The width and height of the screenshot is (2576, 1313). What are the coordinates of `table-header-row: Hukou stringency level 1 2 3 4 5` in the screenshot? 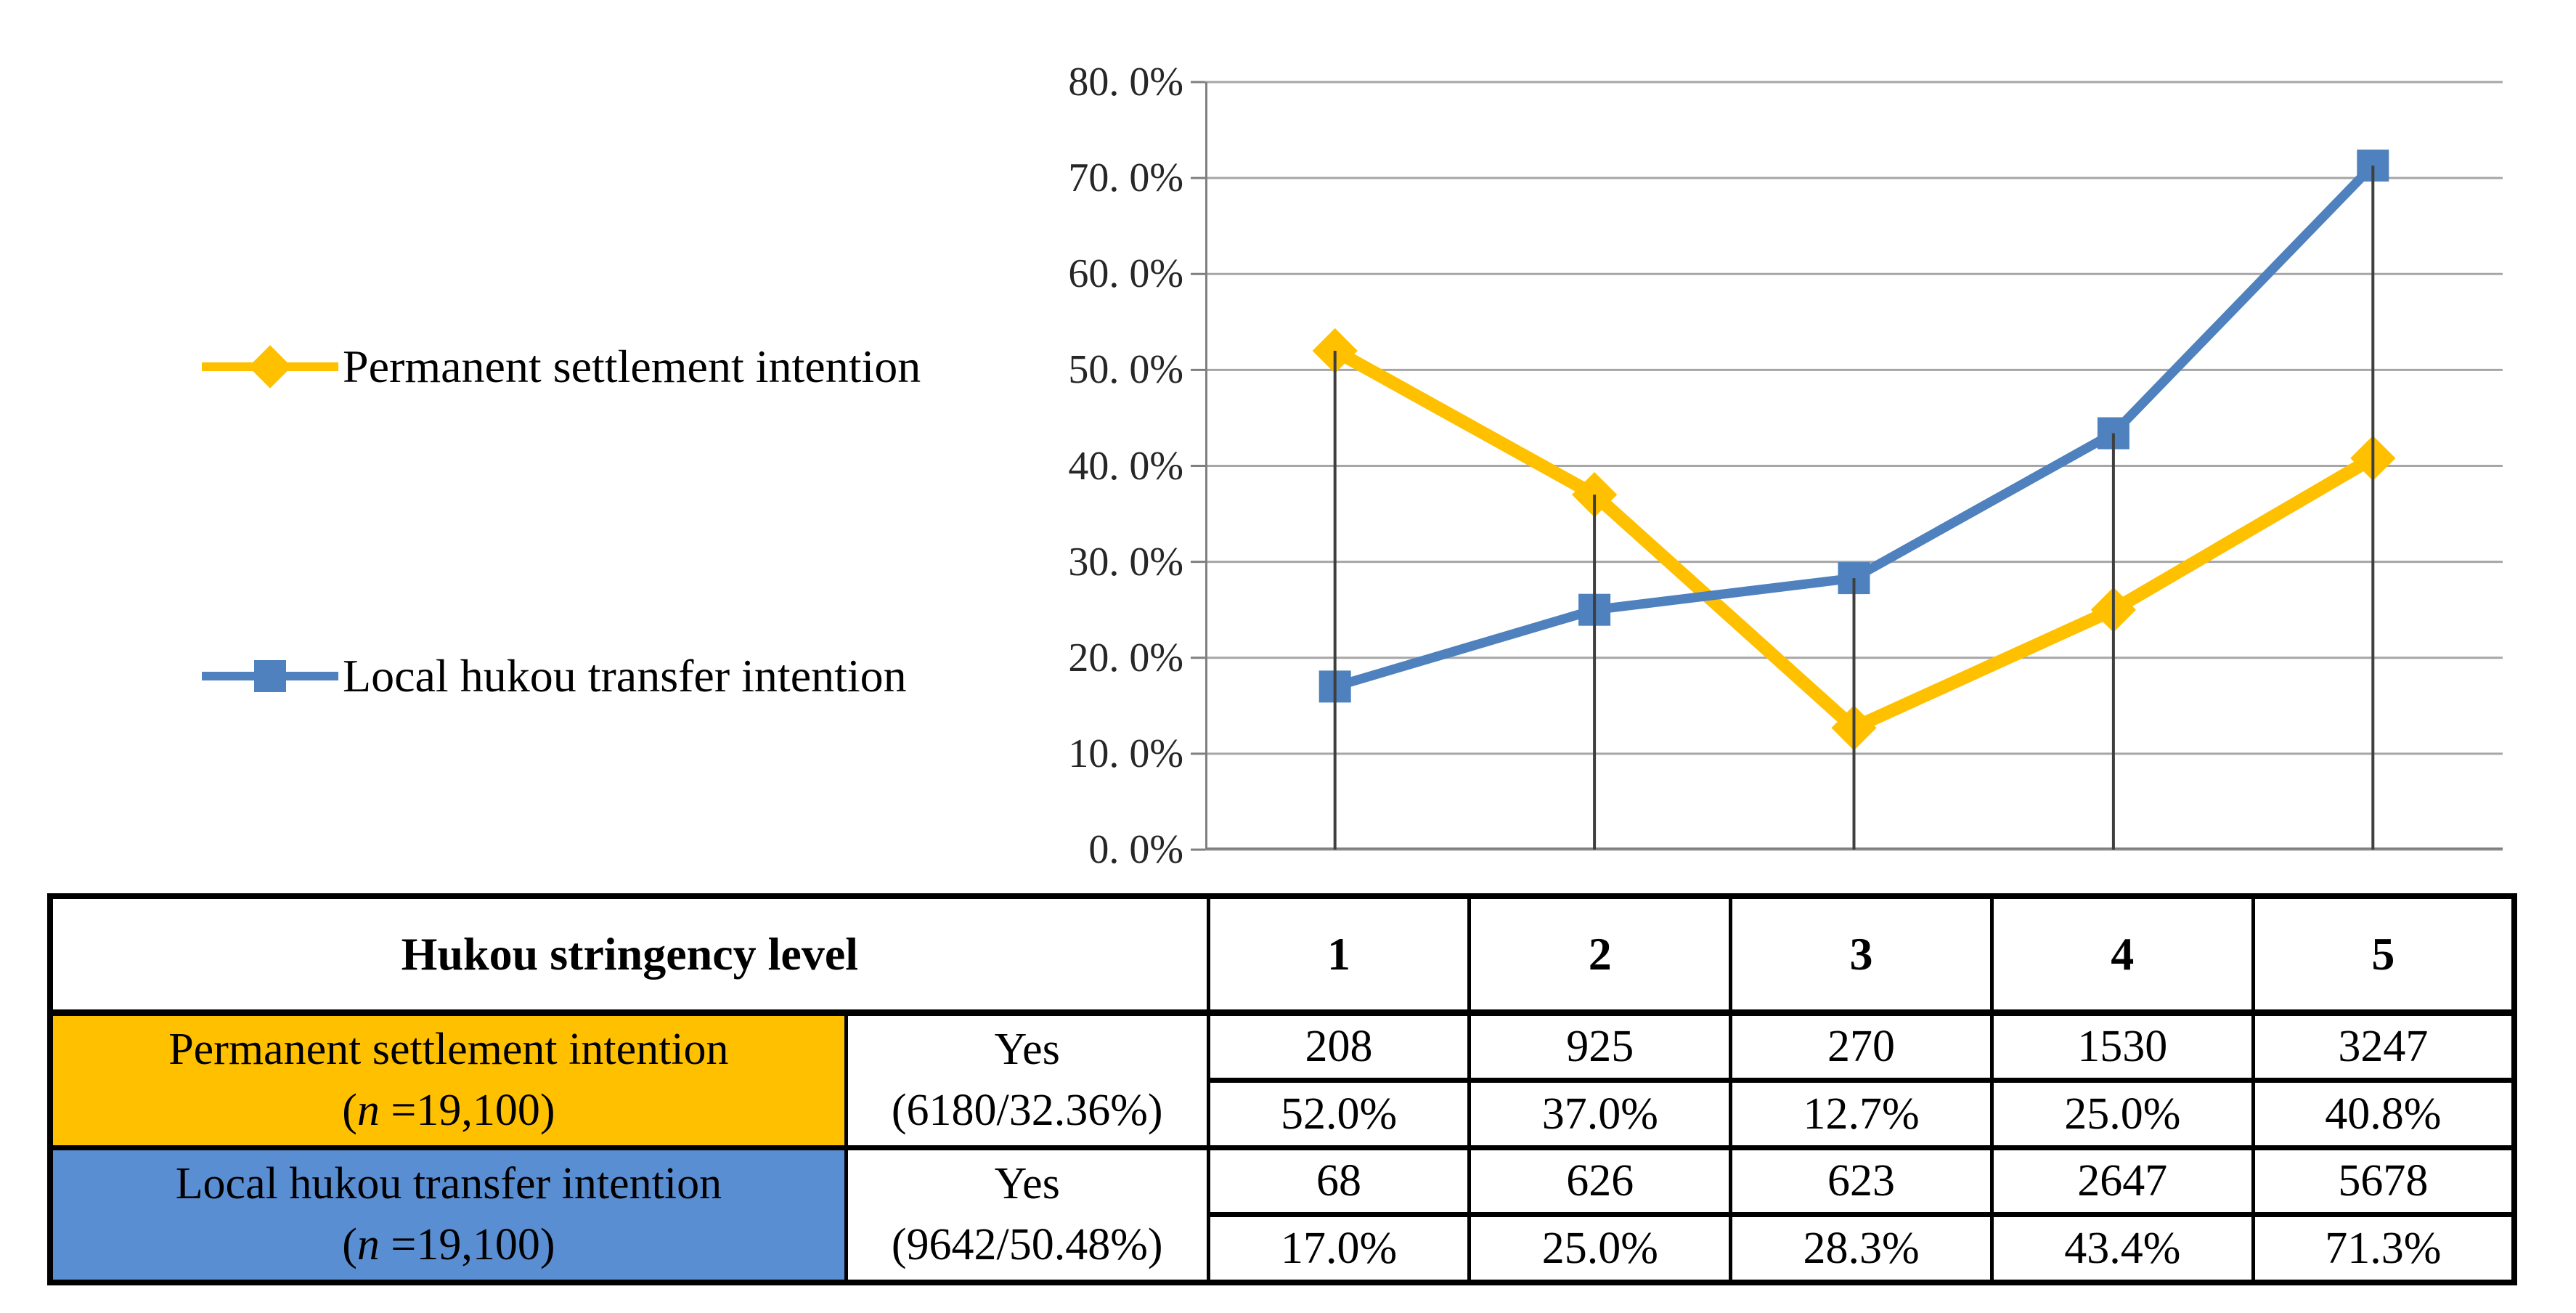 It's located at (1282, 955).